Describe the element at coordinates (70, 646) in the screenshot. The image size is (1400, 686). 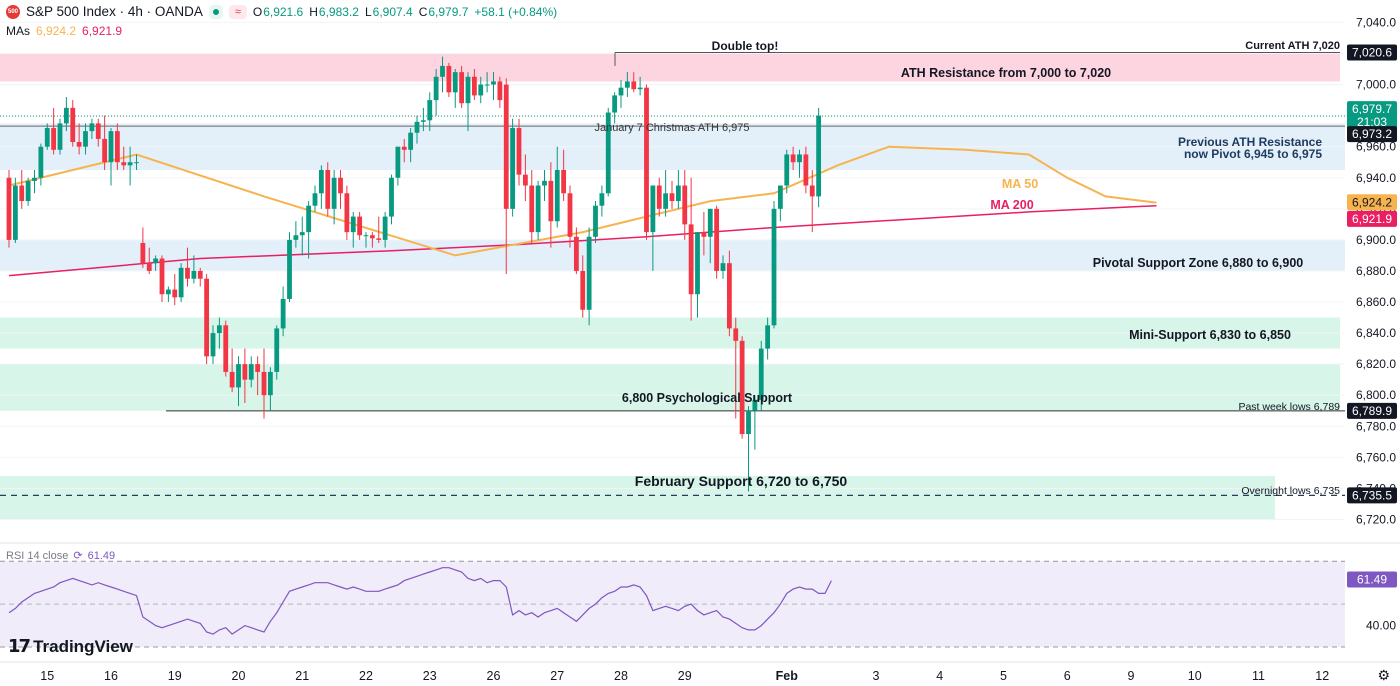
I see `tradingview-logo: 𝟭𝟳 TradingView` at that location.